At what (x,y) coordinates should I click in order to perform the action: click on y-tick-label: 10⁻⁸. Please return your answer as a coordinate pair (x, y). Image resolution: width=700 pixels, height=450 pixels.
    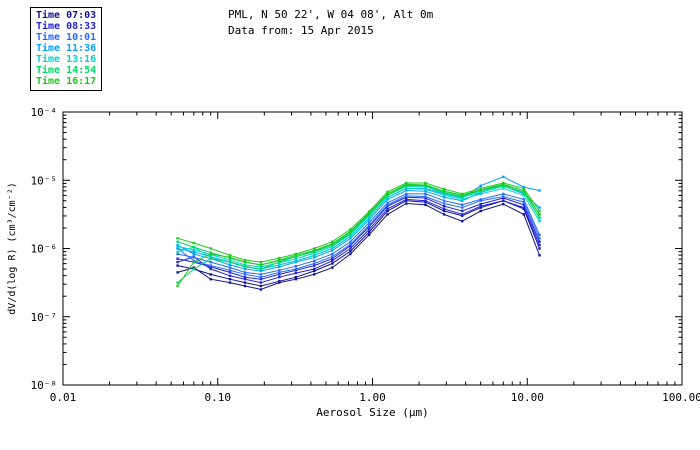
    Looking at the image, I should click on (44, 385).